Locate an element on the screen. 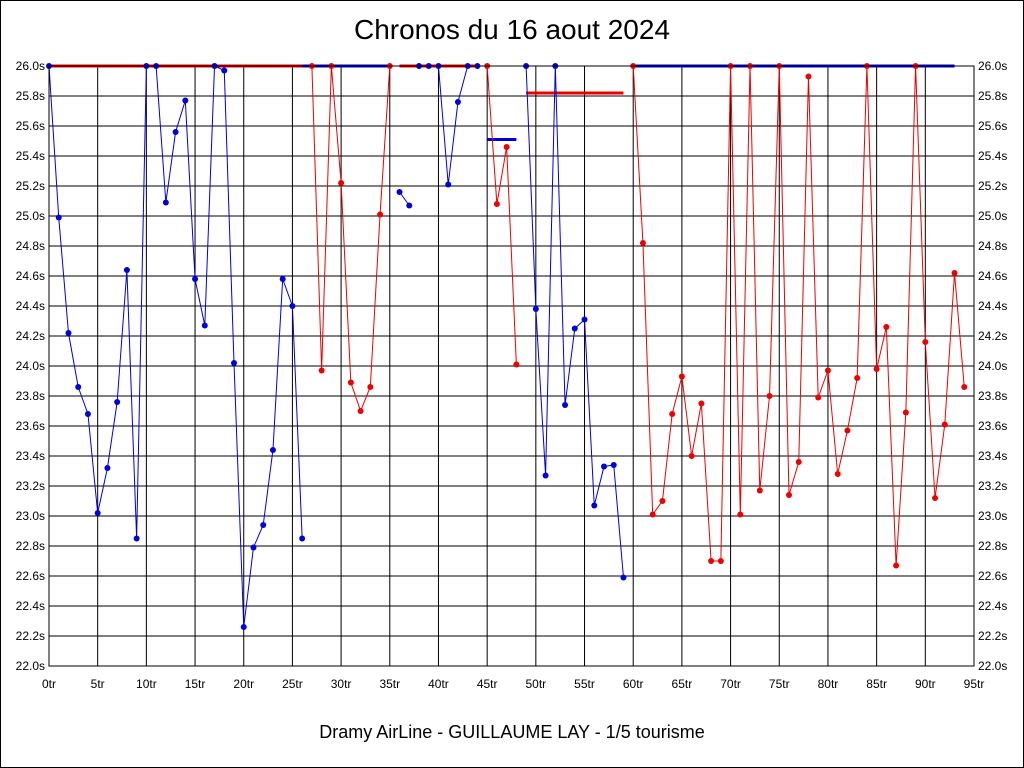 The width and height of the screenshot is (1024, 768). x-tick-label: 35tr is located at coordinates (389, 684).